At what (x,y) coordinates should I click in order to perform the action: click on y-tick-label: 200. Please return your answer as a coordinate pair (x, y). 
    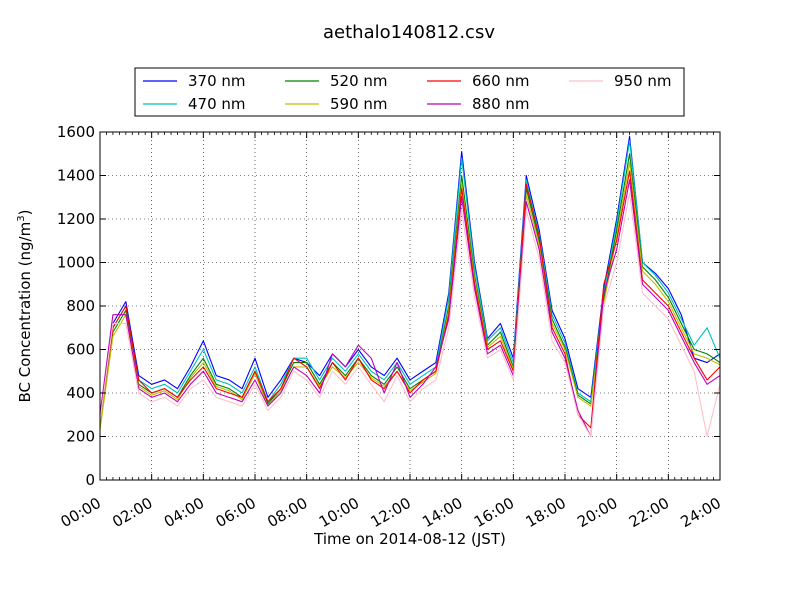
    Looking at the image, I should click on (80, 437).